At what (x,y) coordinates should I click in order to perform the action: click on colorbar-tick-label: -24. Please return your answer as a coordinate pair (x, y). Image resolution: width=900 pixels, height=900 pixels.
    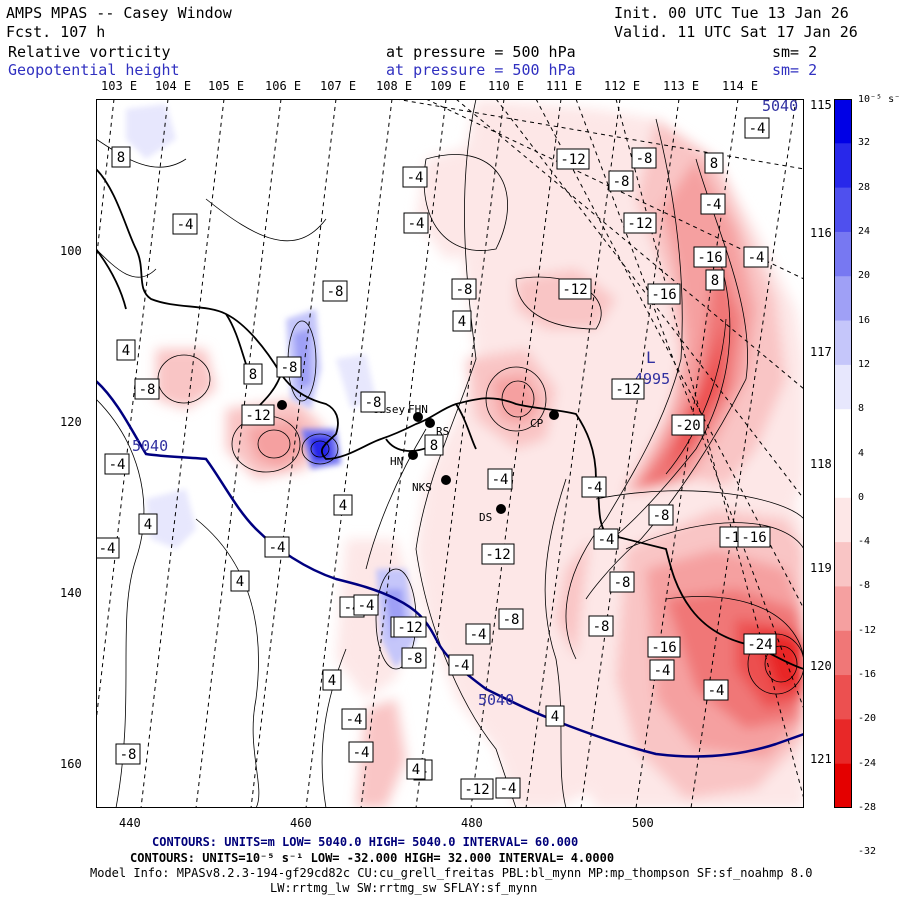
    Looking at the image, I should click on (867, 763).